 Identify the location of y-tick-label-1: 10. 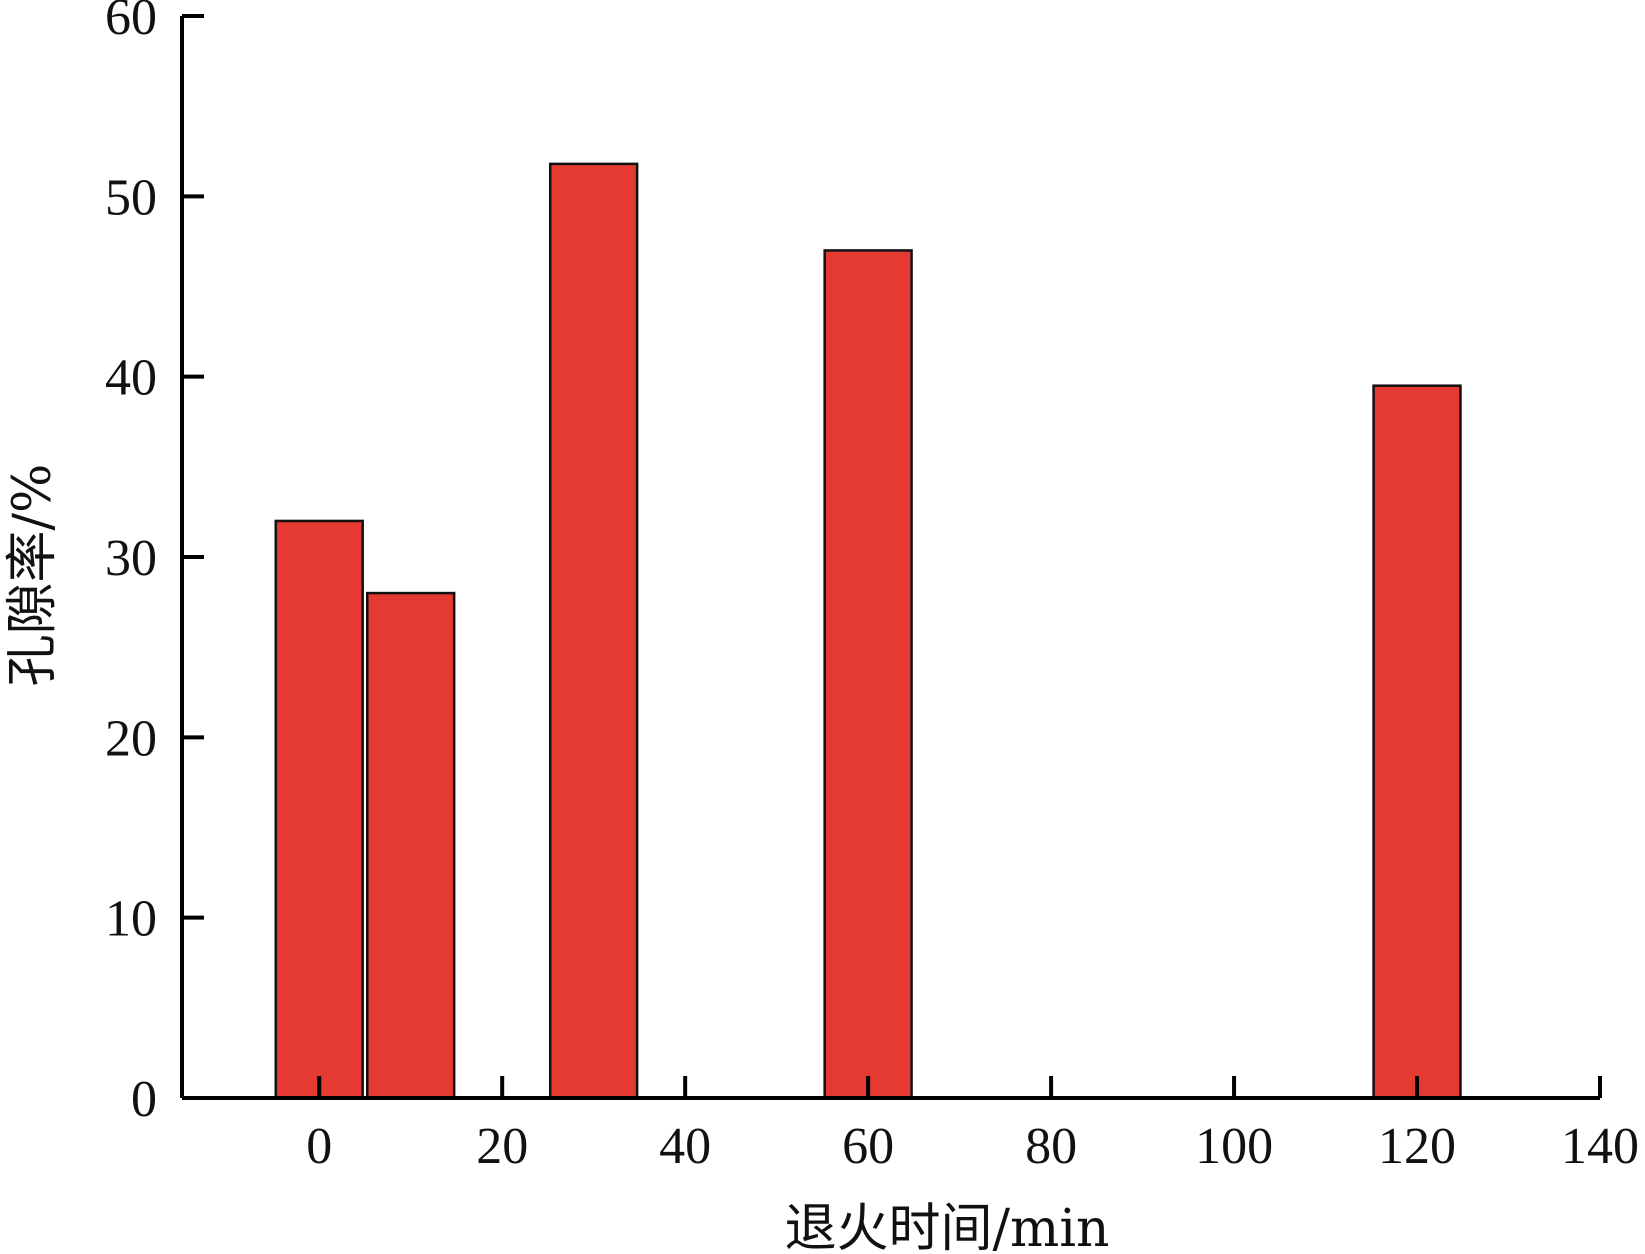
(131, 919).